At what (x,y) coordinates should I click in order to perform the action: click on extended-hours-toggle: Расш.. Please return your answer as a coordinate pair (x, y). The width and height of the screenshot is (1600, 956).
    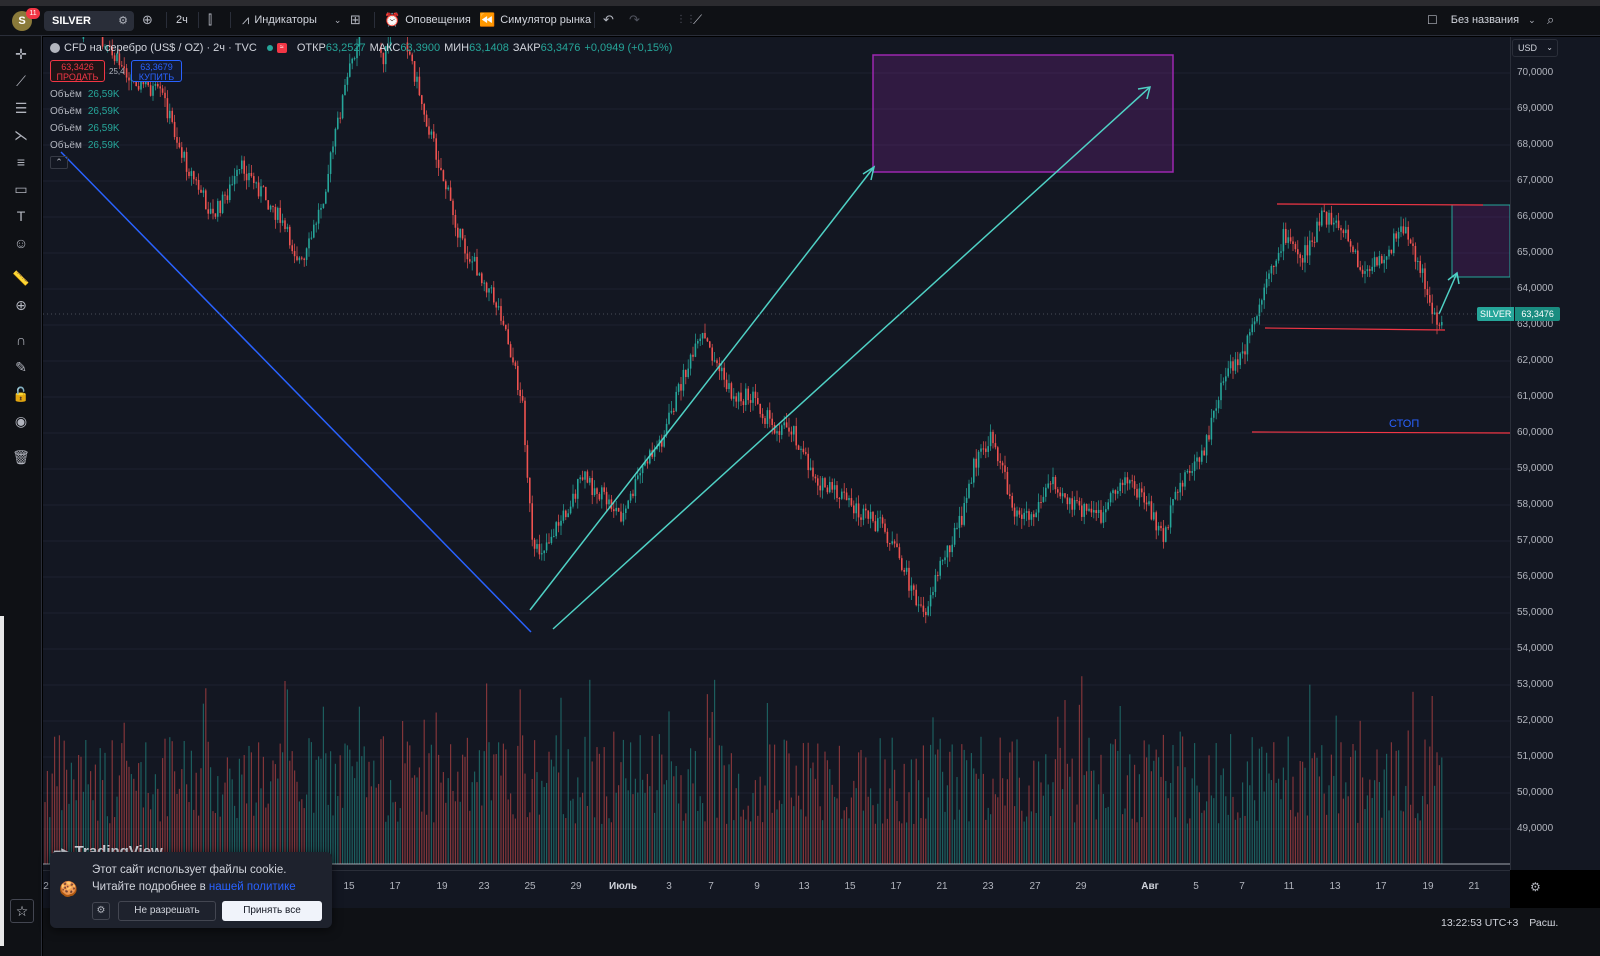
    Looking at the image, I should click on (1544, 923).